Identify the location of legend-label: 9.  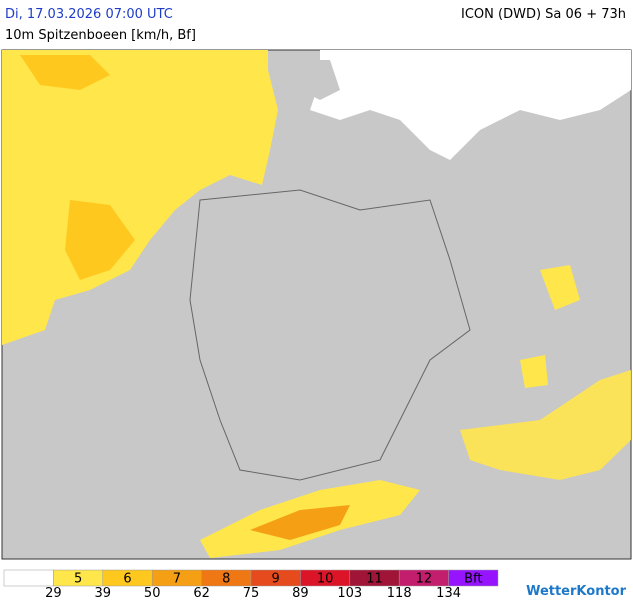
(276, 579).